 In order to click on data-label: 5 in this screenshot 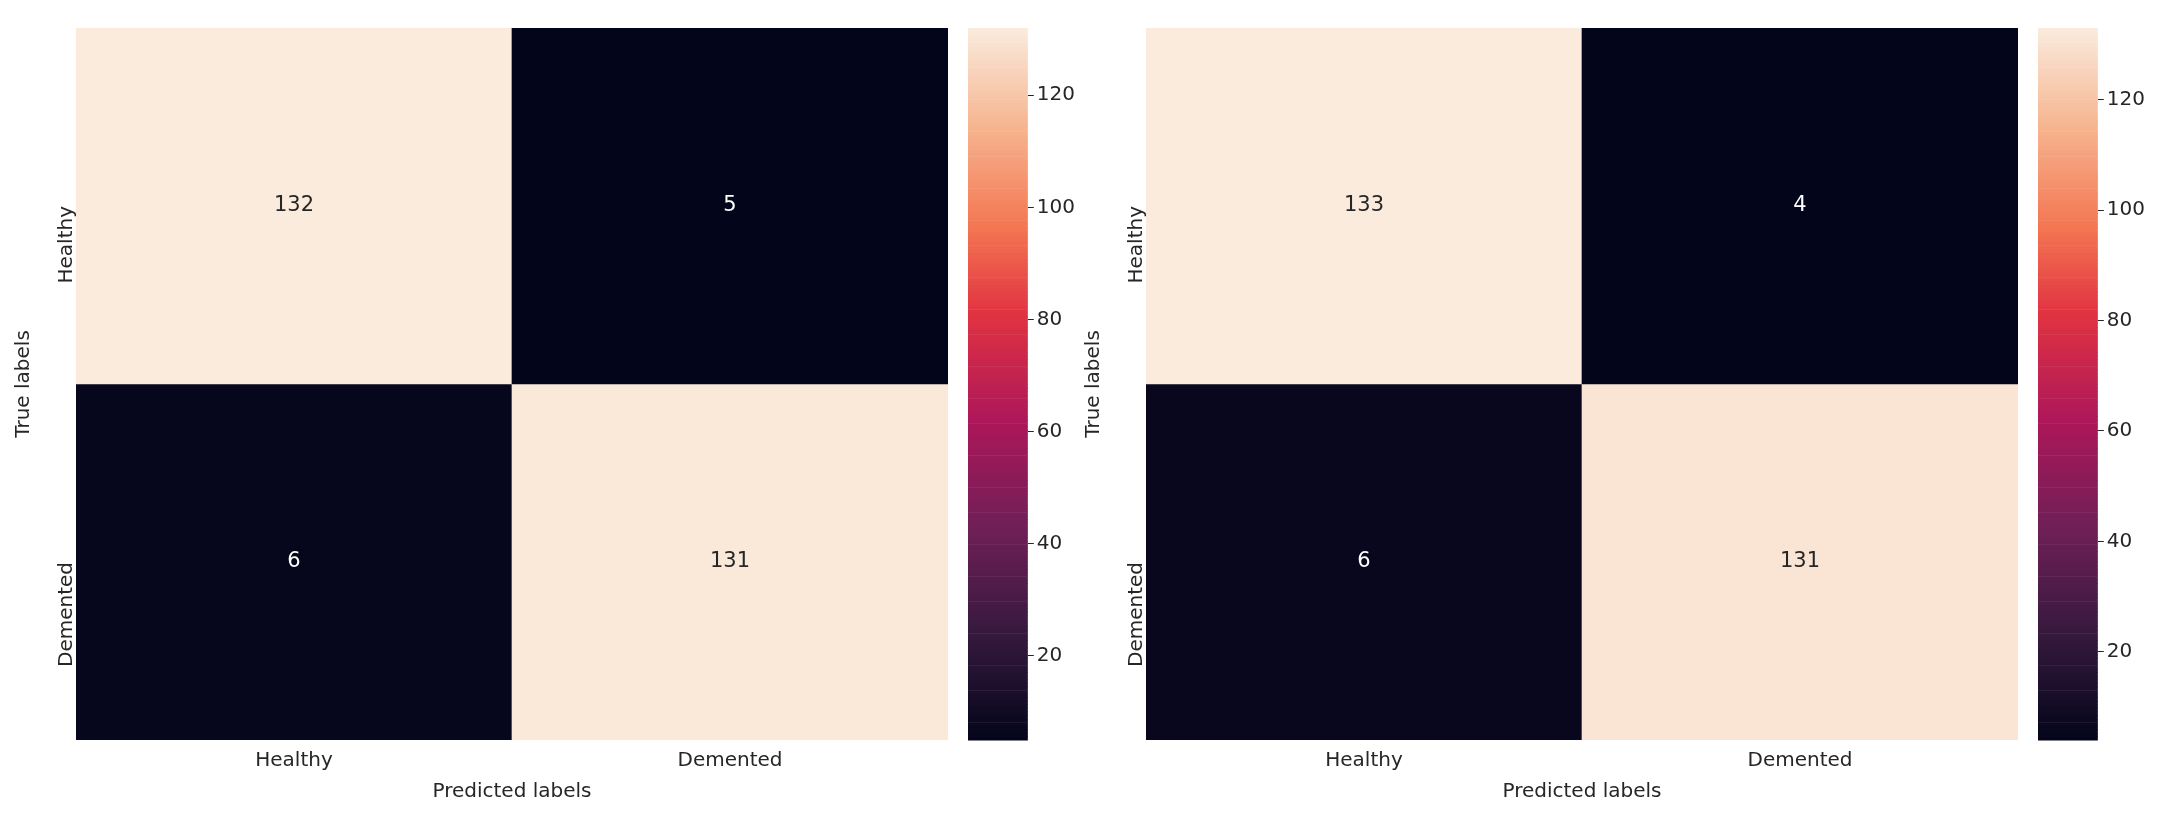, I will do `click(730, 204)`.